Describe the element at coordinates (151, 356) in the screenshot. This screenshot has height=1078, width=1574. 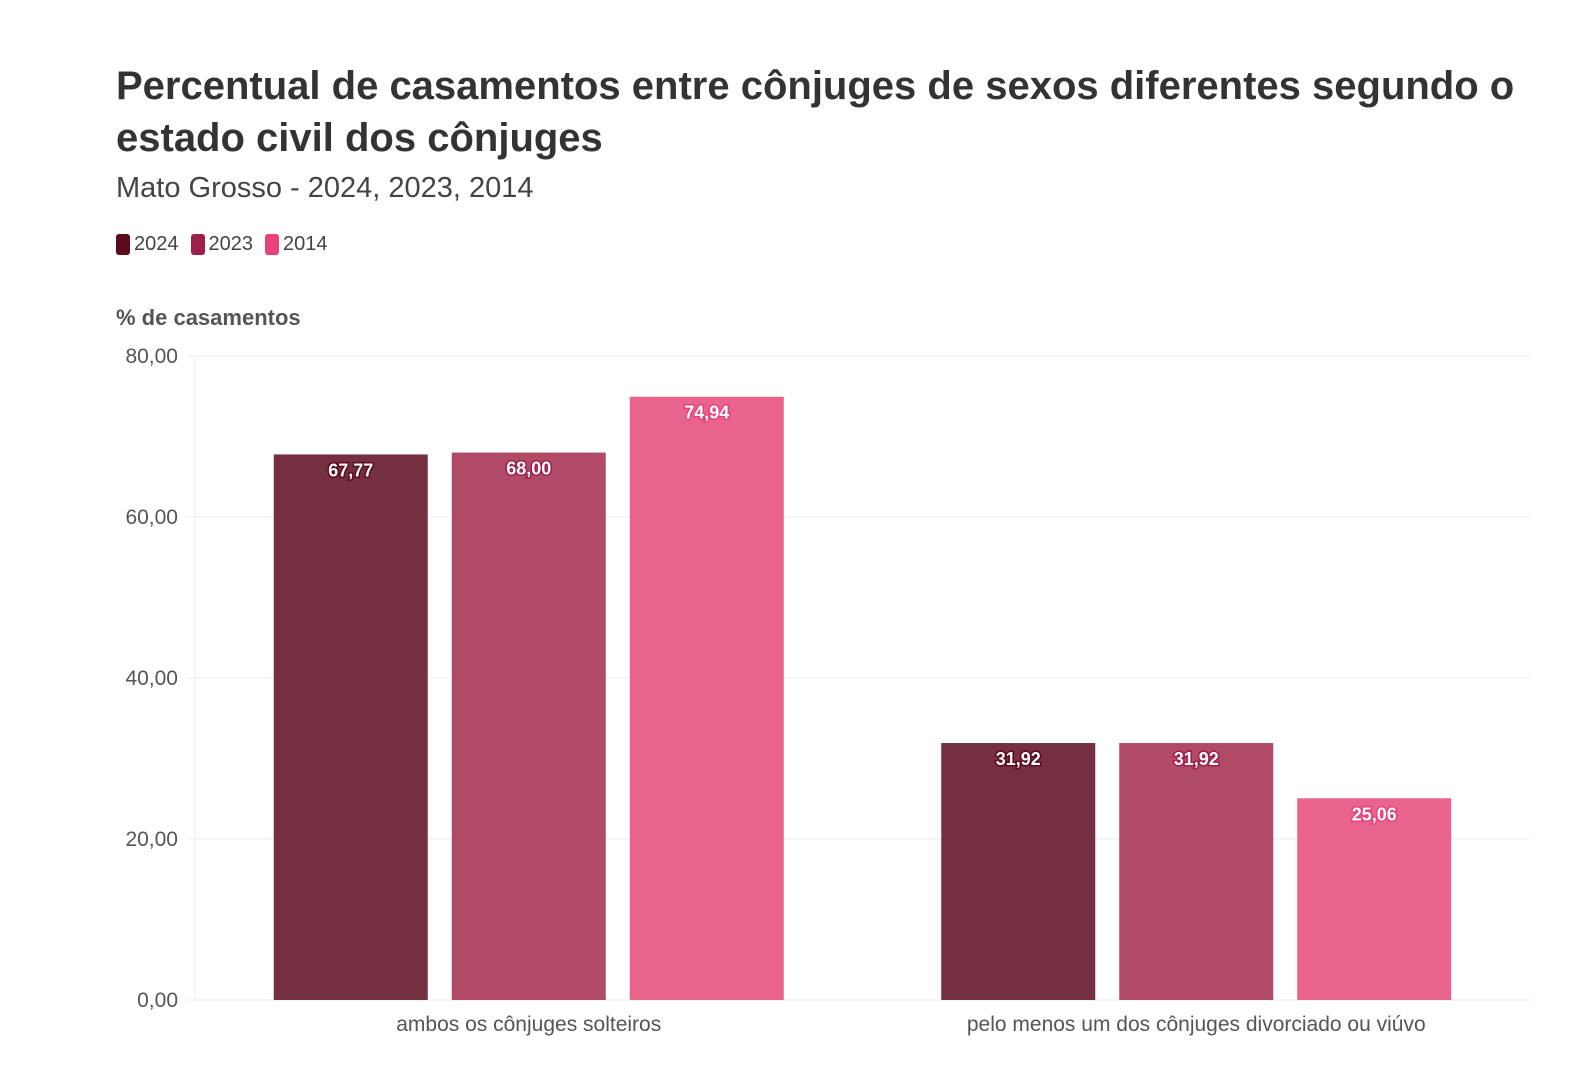
I see `y-tick-label: 80,00` at that location.